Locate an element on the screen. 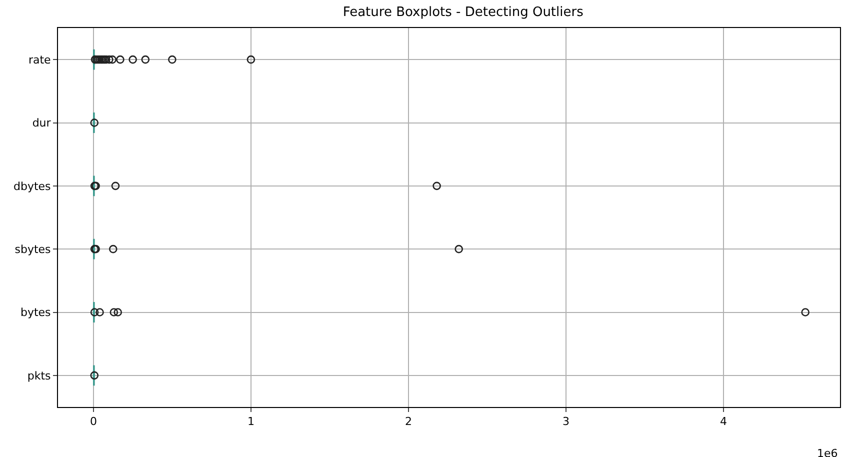 Image resolution: width=842 pixels, height=457 pixels. y-tick-label: sbytes is located at coordinates (33, 249).